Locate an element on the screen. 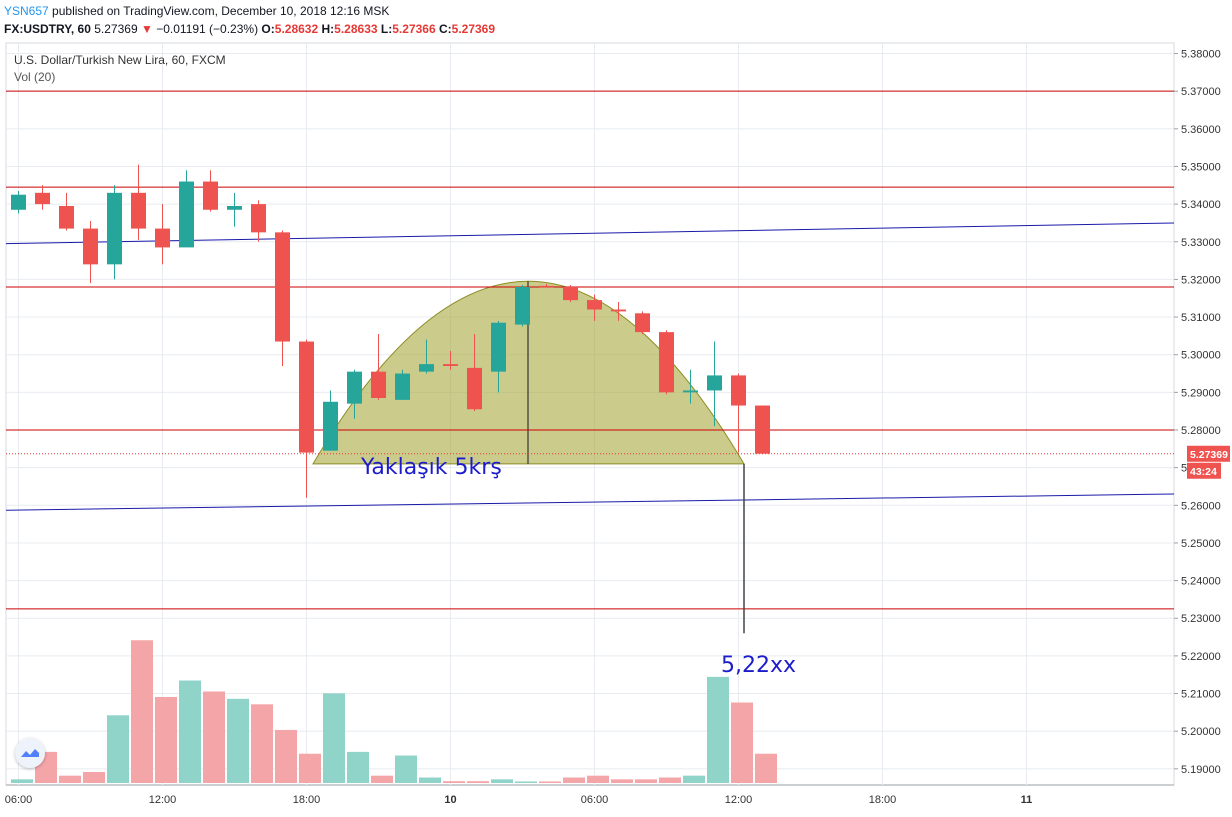 This screenshot has height=817, width=1232. price-tick-label: 5.29000 is located at coordinates (1201, 393).